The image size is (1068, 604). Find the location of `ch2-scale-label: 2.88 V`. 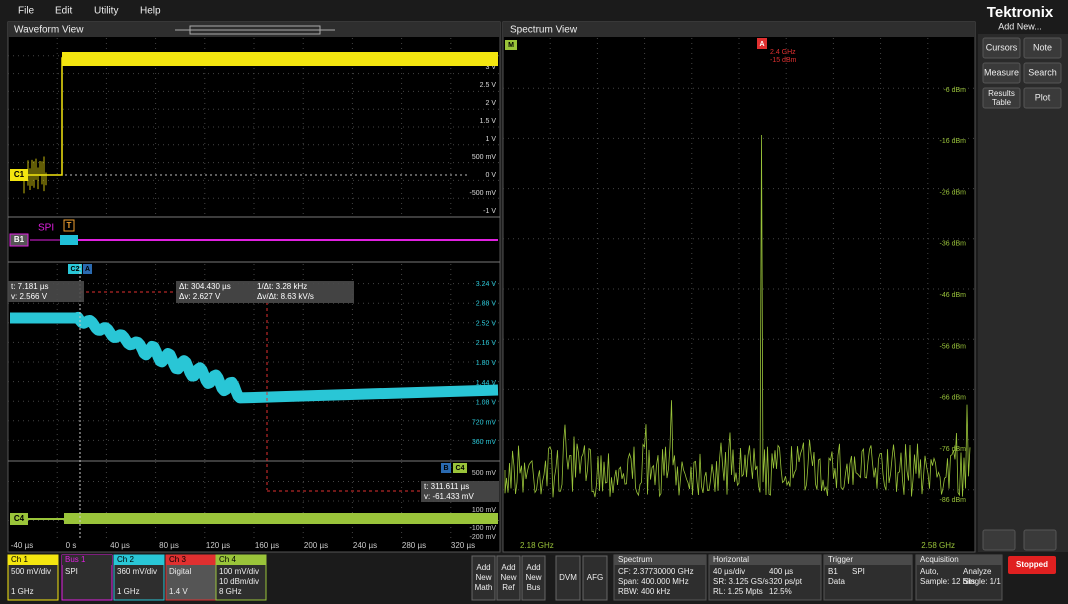

ch2-scale-label: 2.88 V is located at coordinates (486, 304).